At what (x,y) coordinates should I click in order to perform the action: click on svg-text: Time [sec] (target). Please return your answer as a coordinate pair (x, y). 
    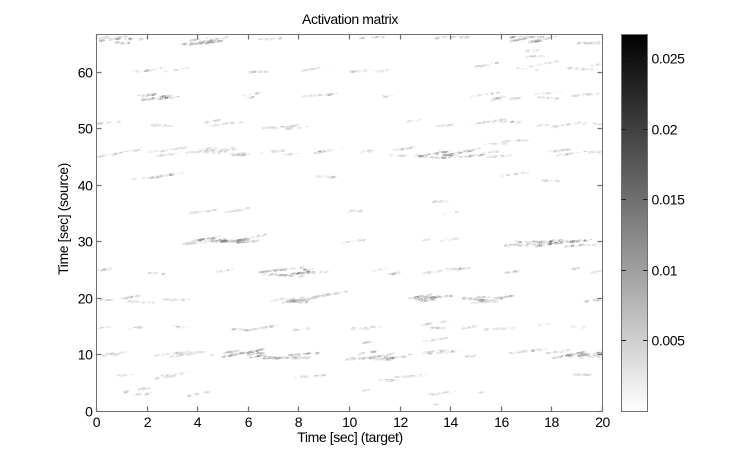
    Looking at the image, I should click on (349, 437).